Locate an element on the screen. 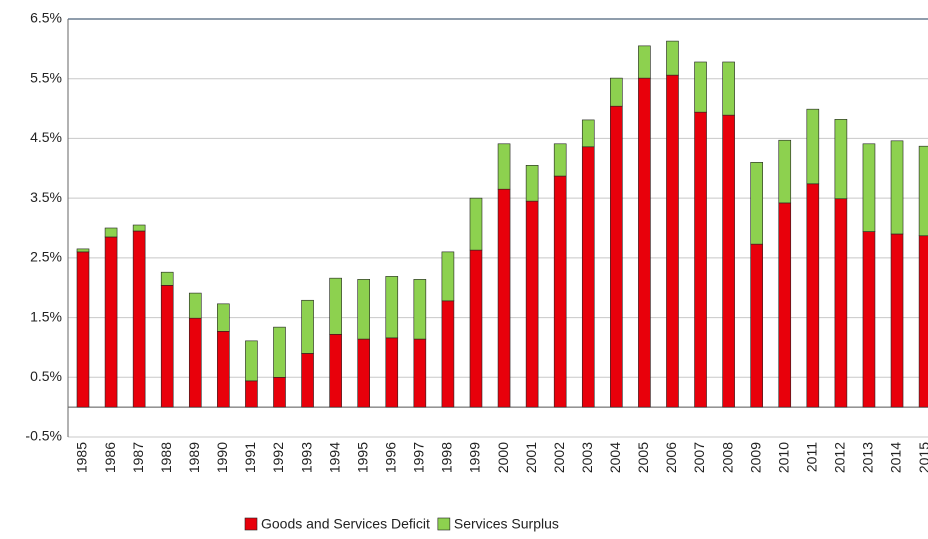  x-tick-label: 2015 is located at coordinates (922, 457).